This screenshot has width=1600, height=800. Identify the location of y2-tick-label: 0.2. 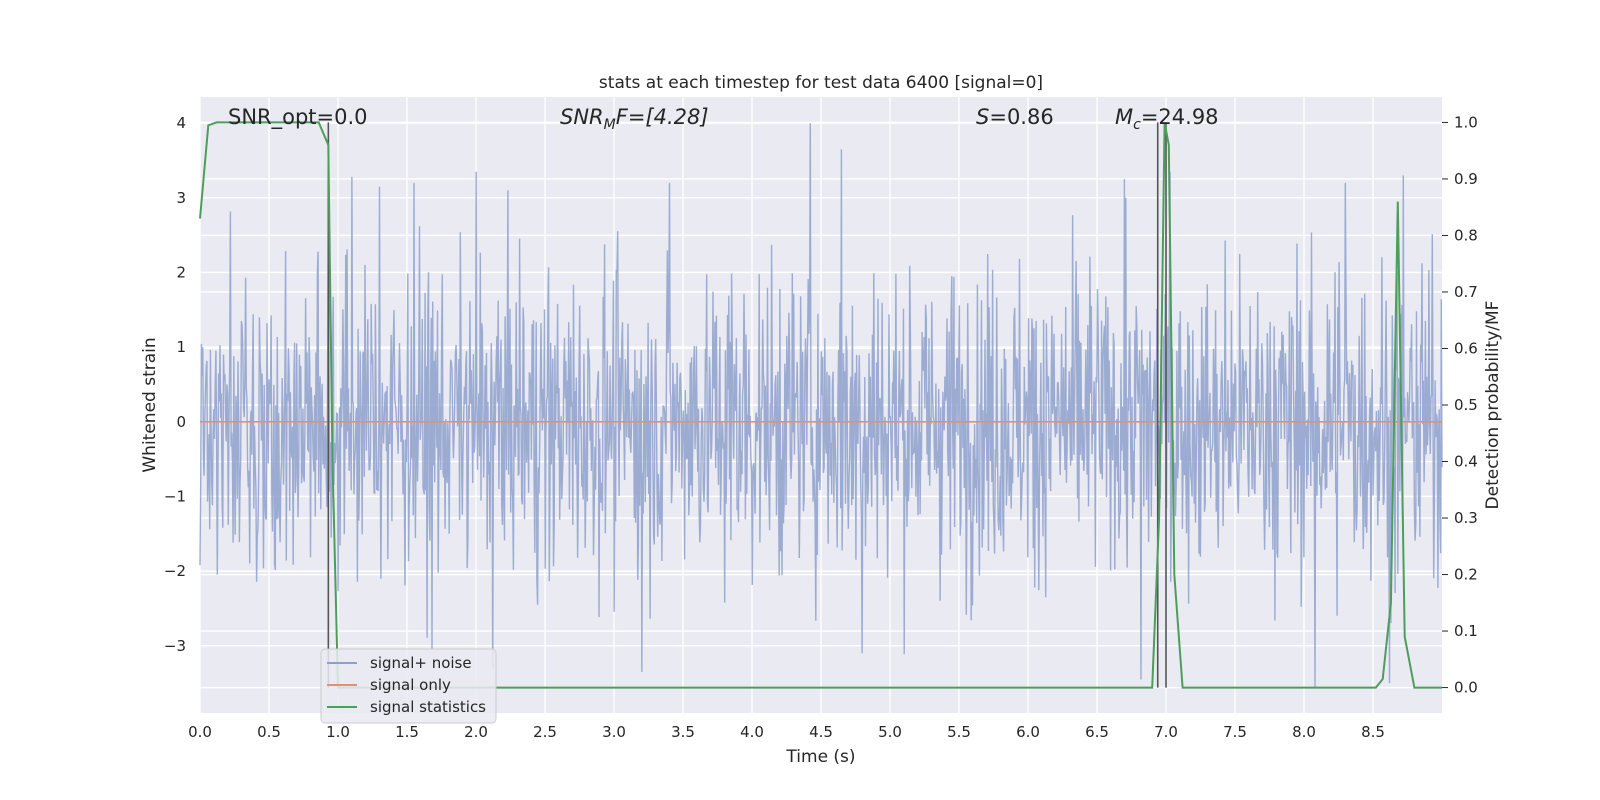
(1466, 575).